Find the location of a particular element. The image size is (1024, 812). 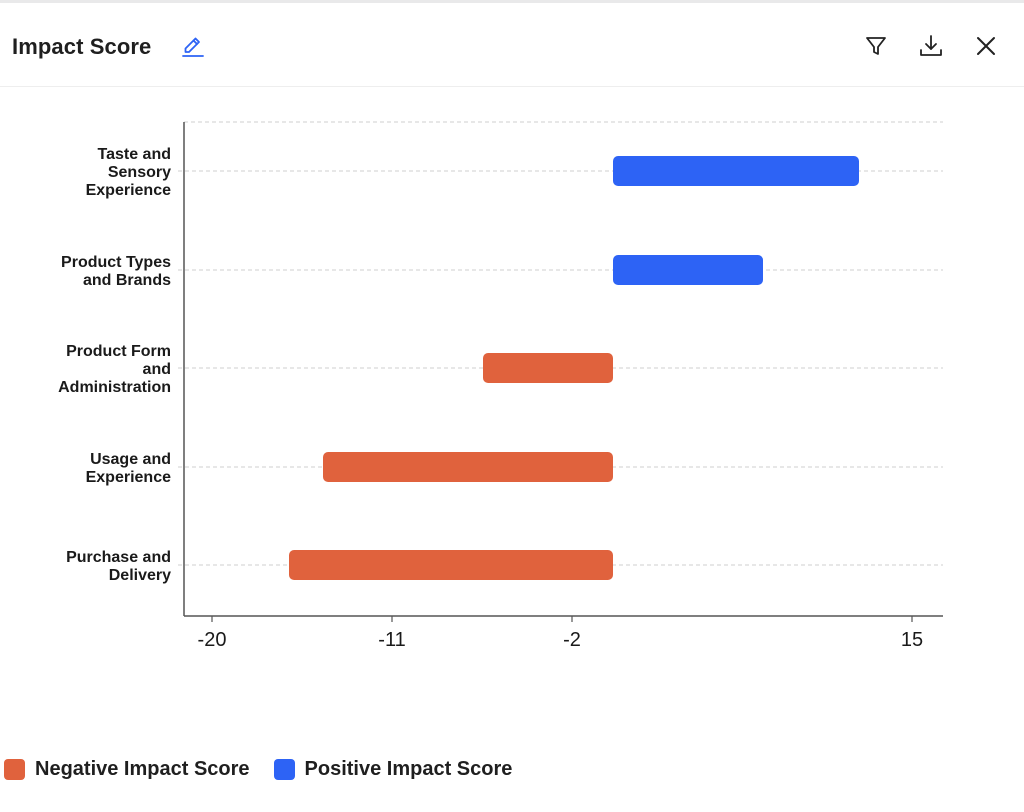

y-tick-label: Taste and is located at coordinates (135, 154).